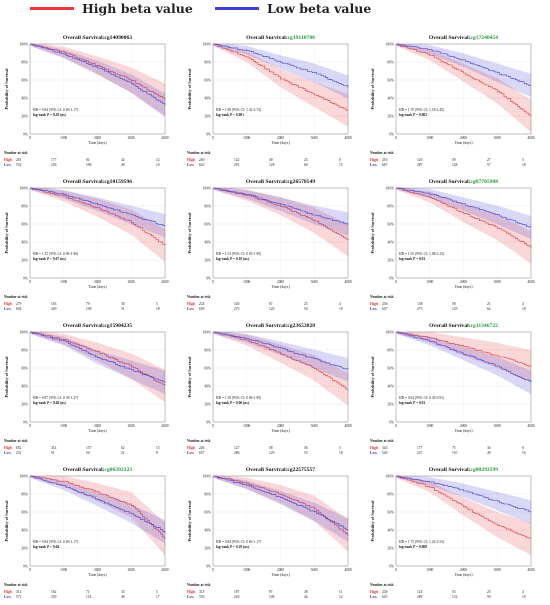 Image resolution: width=550 pixels, height=605 pixels. Describe the element at coordinates (422, 398) in the screenshot. I see `hazard-ratio-text: HR = 0.64 (95% CI: 0.45-0.91)` at that location.